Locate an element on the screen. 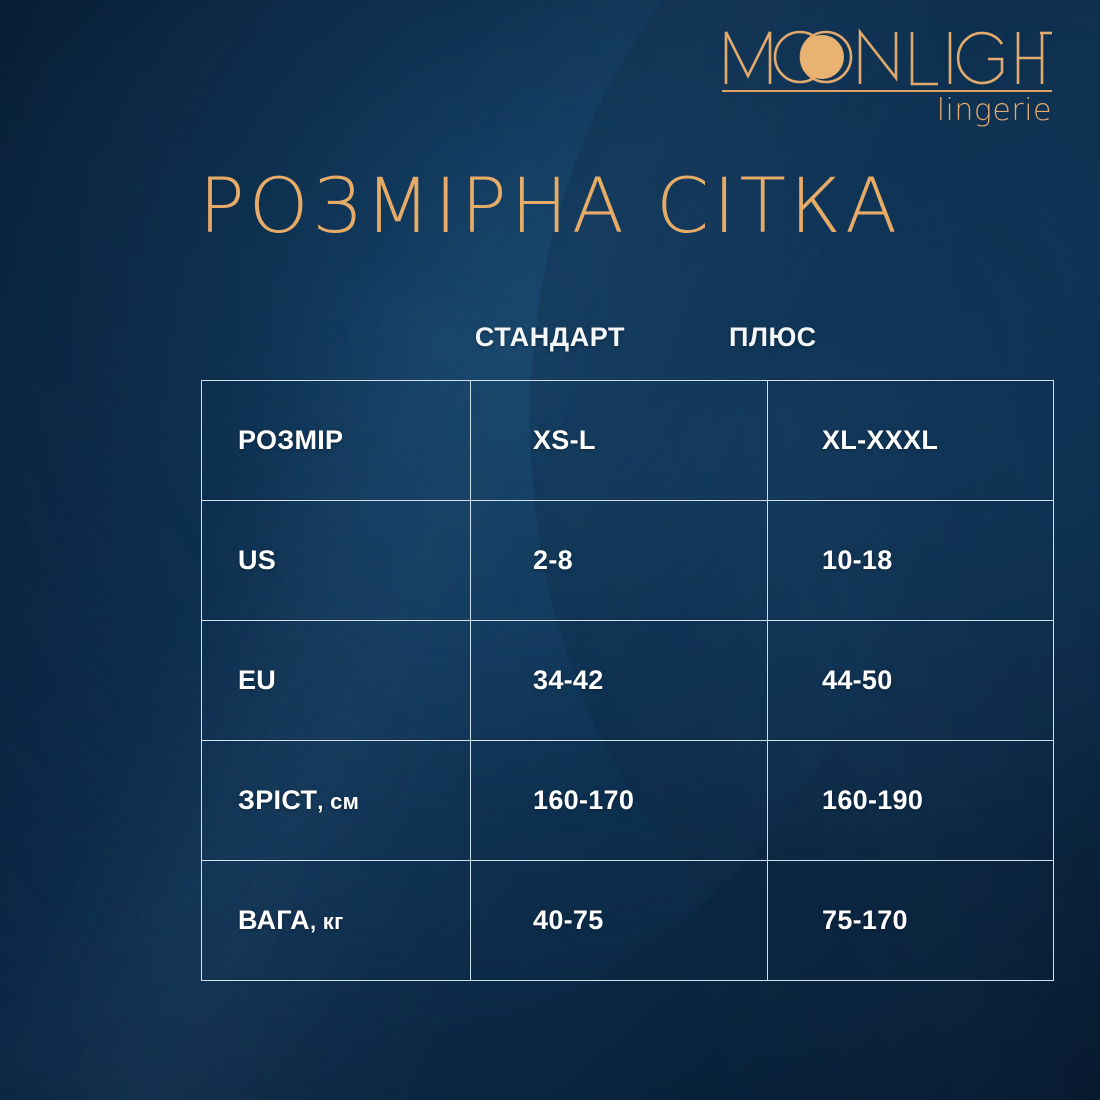  row-label-cell: РОЗМІР is located at coordinates (336, 440).